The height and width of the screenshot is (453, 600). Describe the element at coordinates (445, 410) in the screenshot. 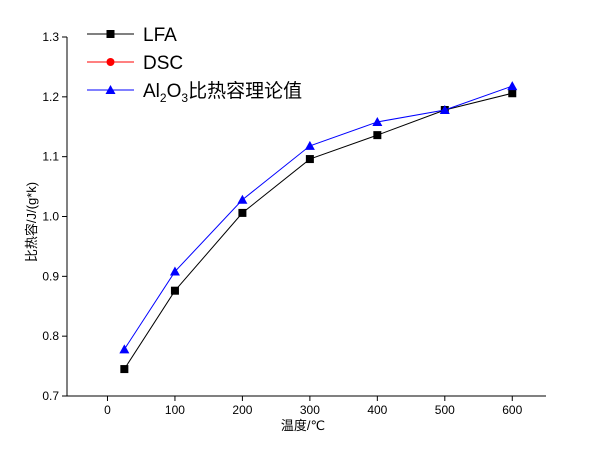

I see `x-tick-label: 500` at that location.